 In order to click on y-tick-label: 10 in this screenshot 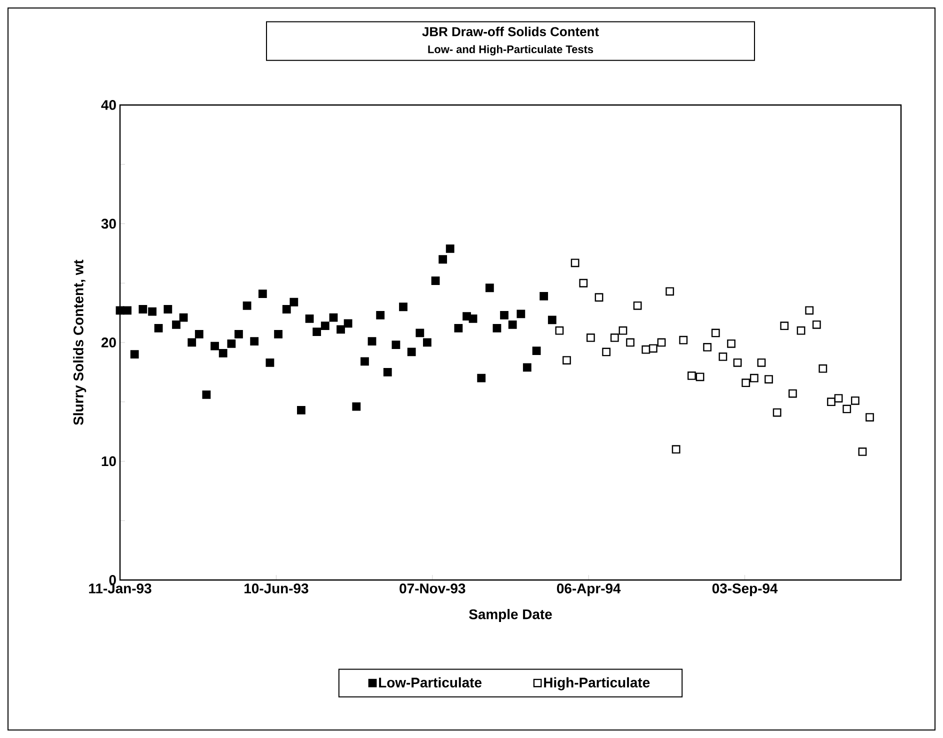, I will do `click(109, 461)`.